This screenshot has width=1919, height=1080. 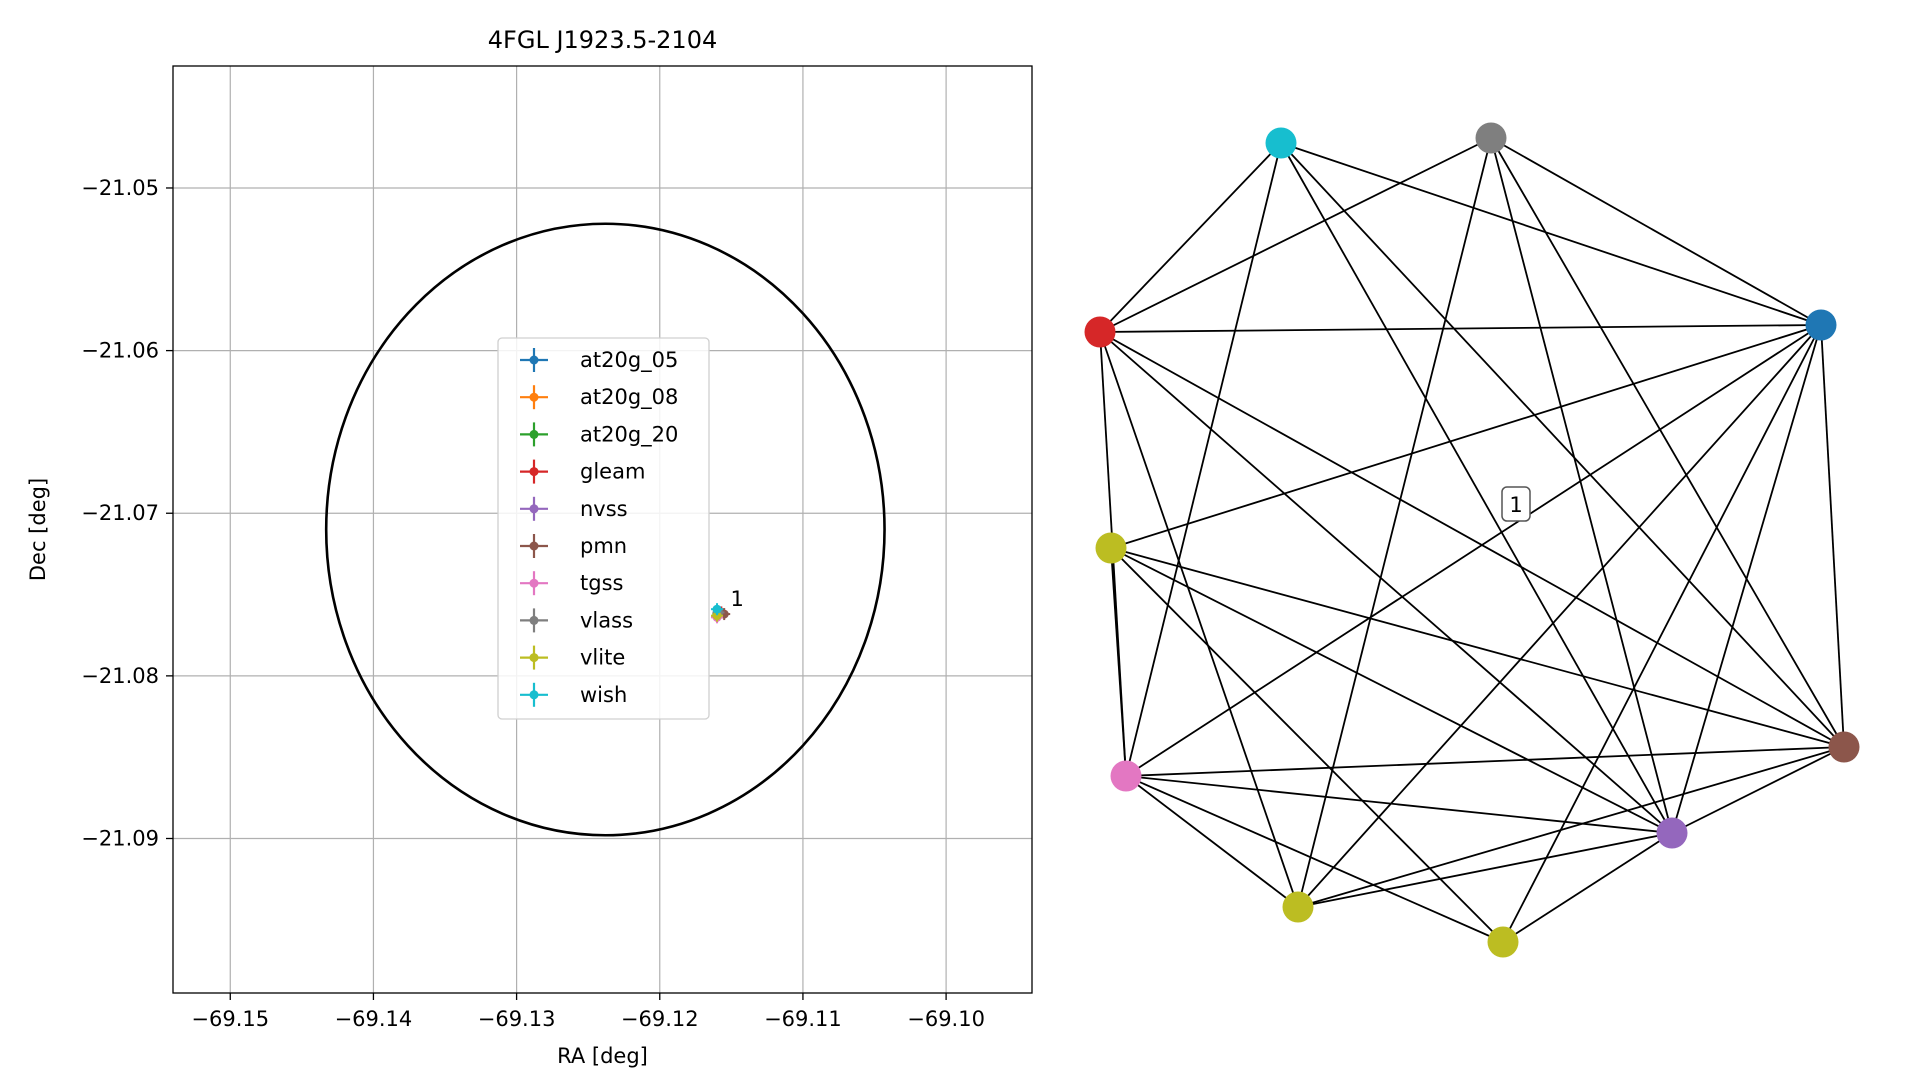 I want to click on legend-label: at20g_20, so click(x=629, y=434).